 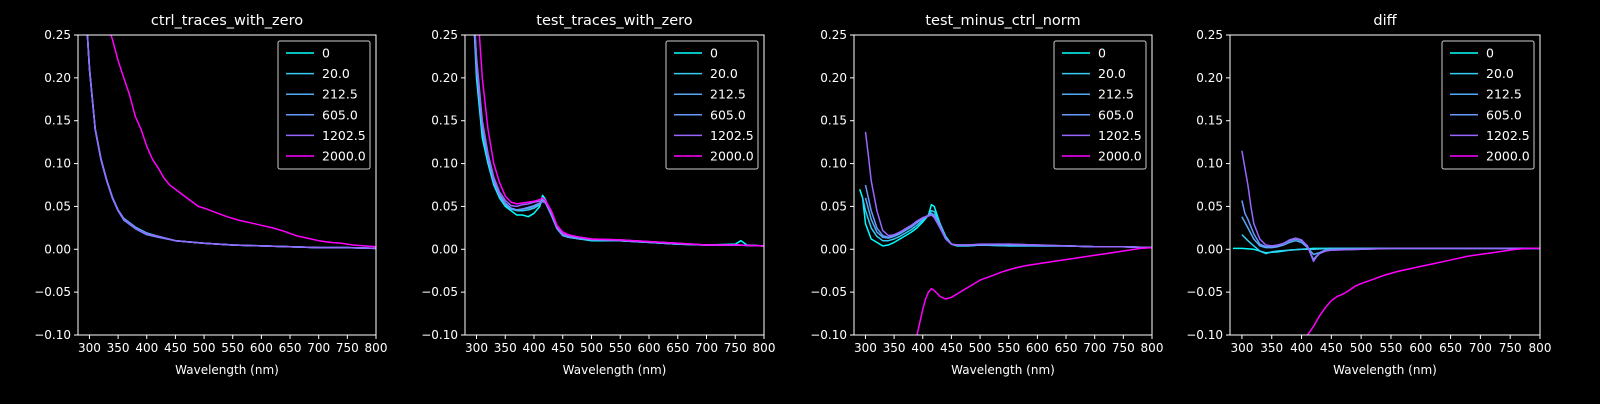 What do you see at coordinates (1008, 223) in the screenshot?
I see `series-line-212.5` at bounding box center [1008, 223].